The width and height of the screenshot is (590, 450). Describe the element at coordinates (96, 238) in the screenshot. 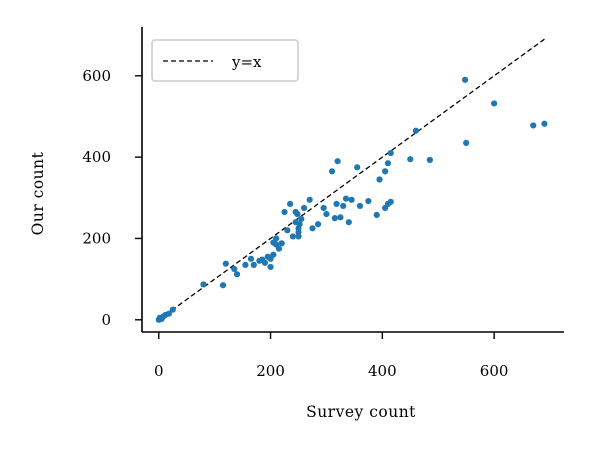

I see `y-tick-label: 200` at that location.